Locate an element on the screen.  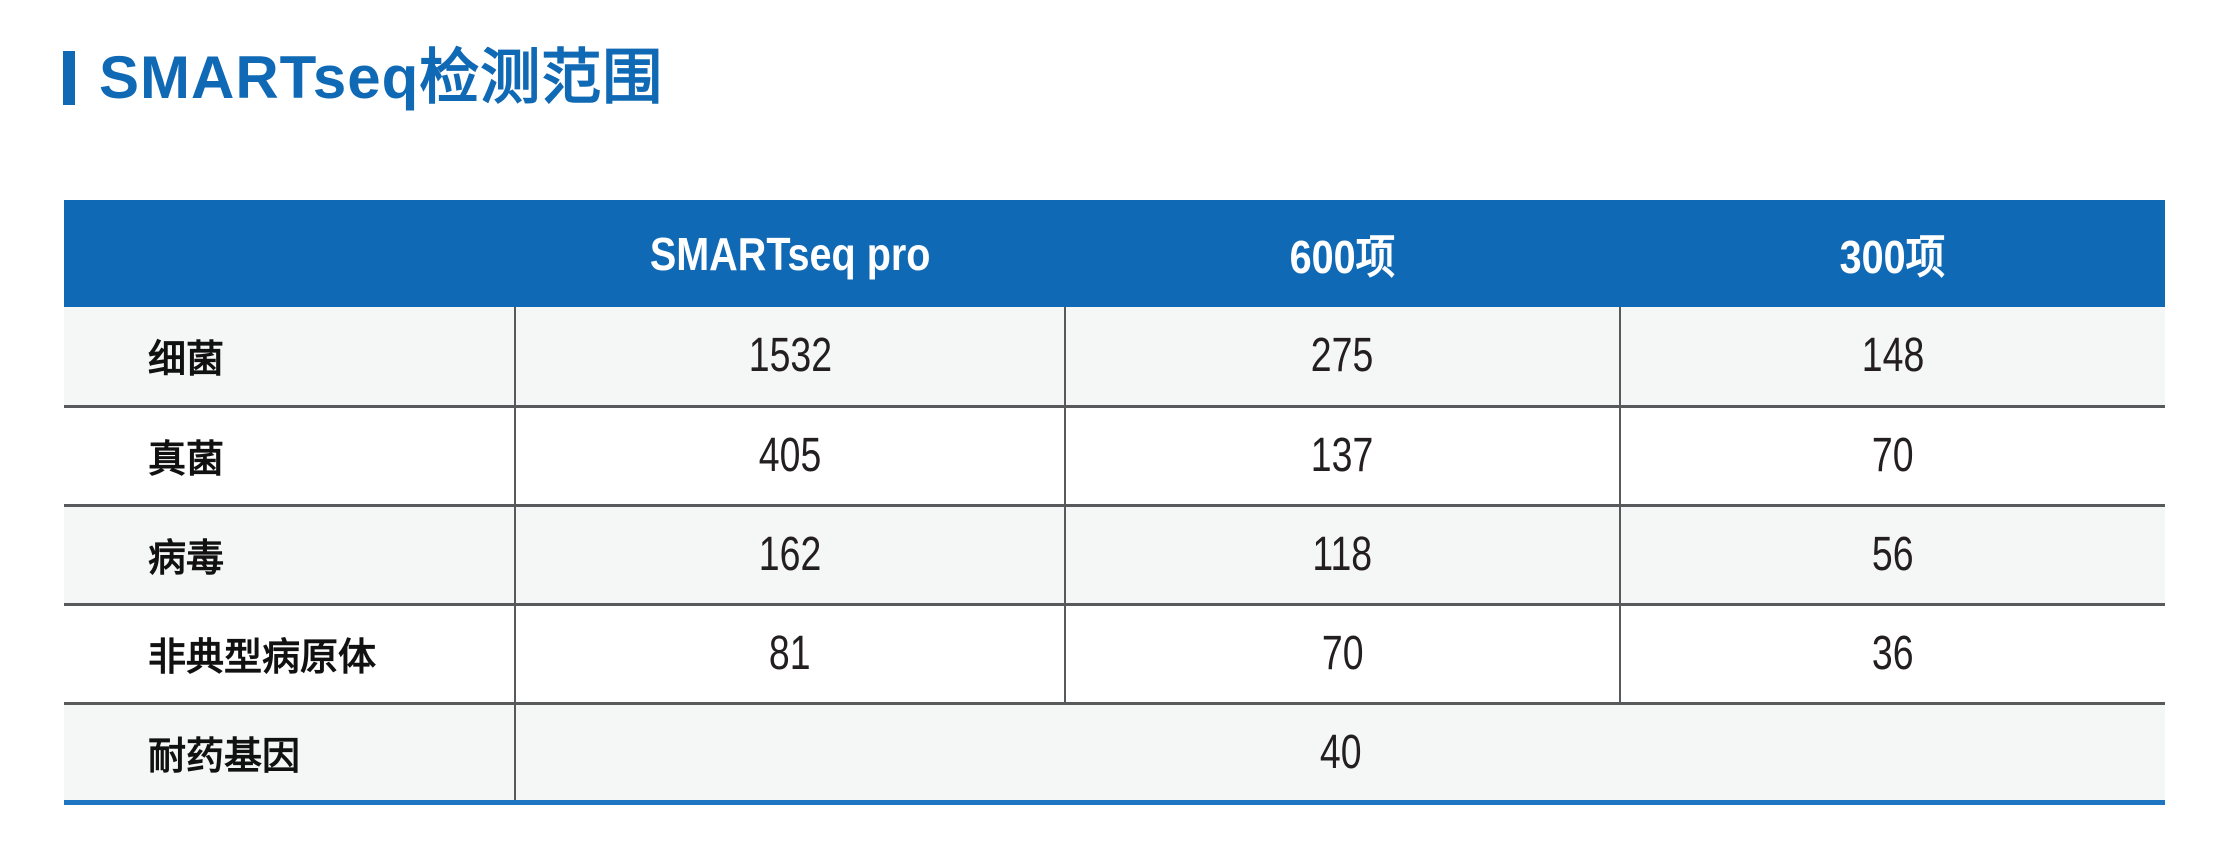
value-text: 56 is located at coordinates (1893, 554).